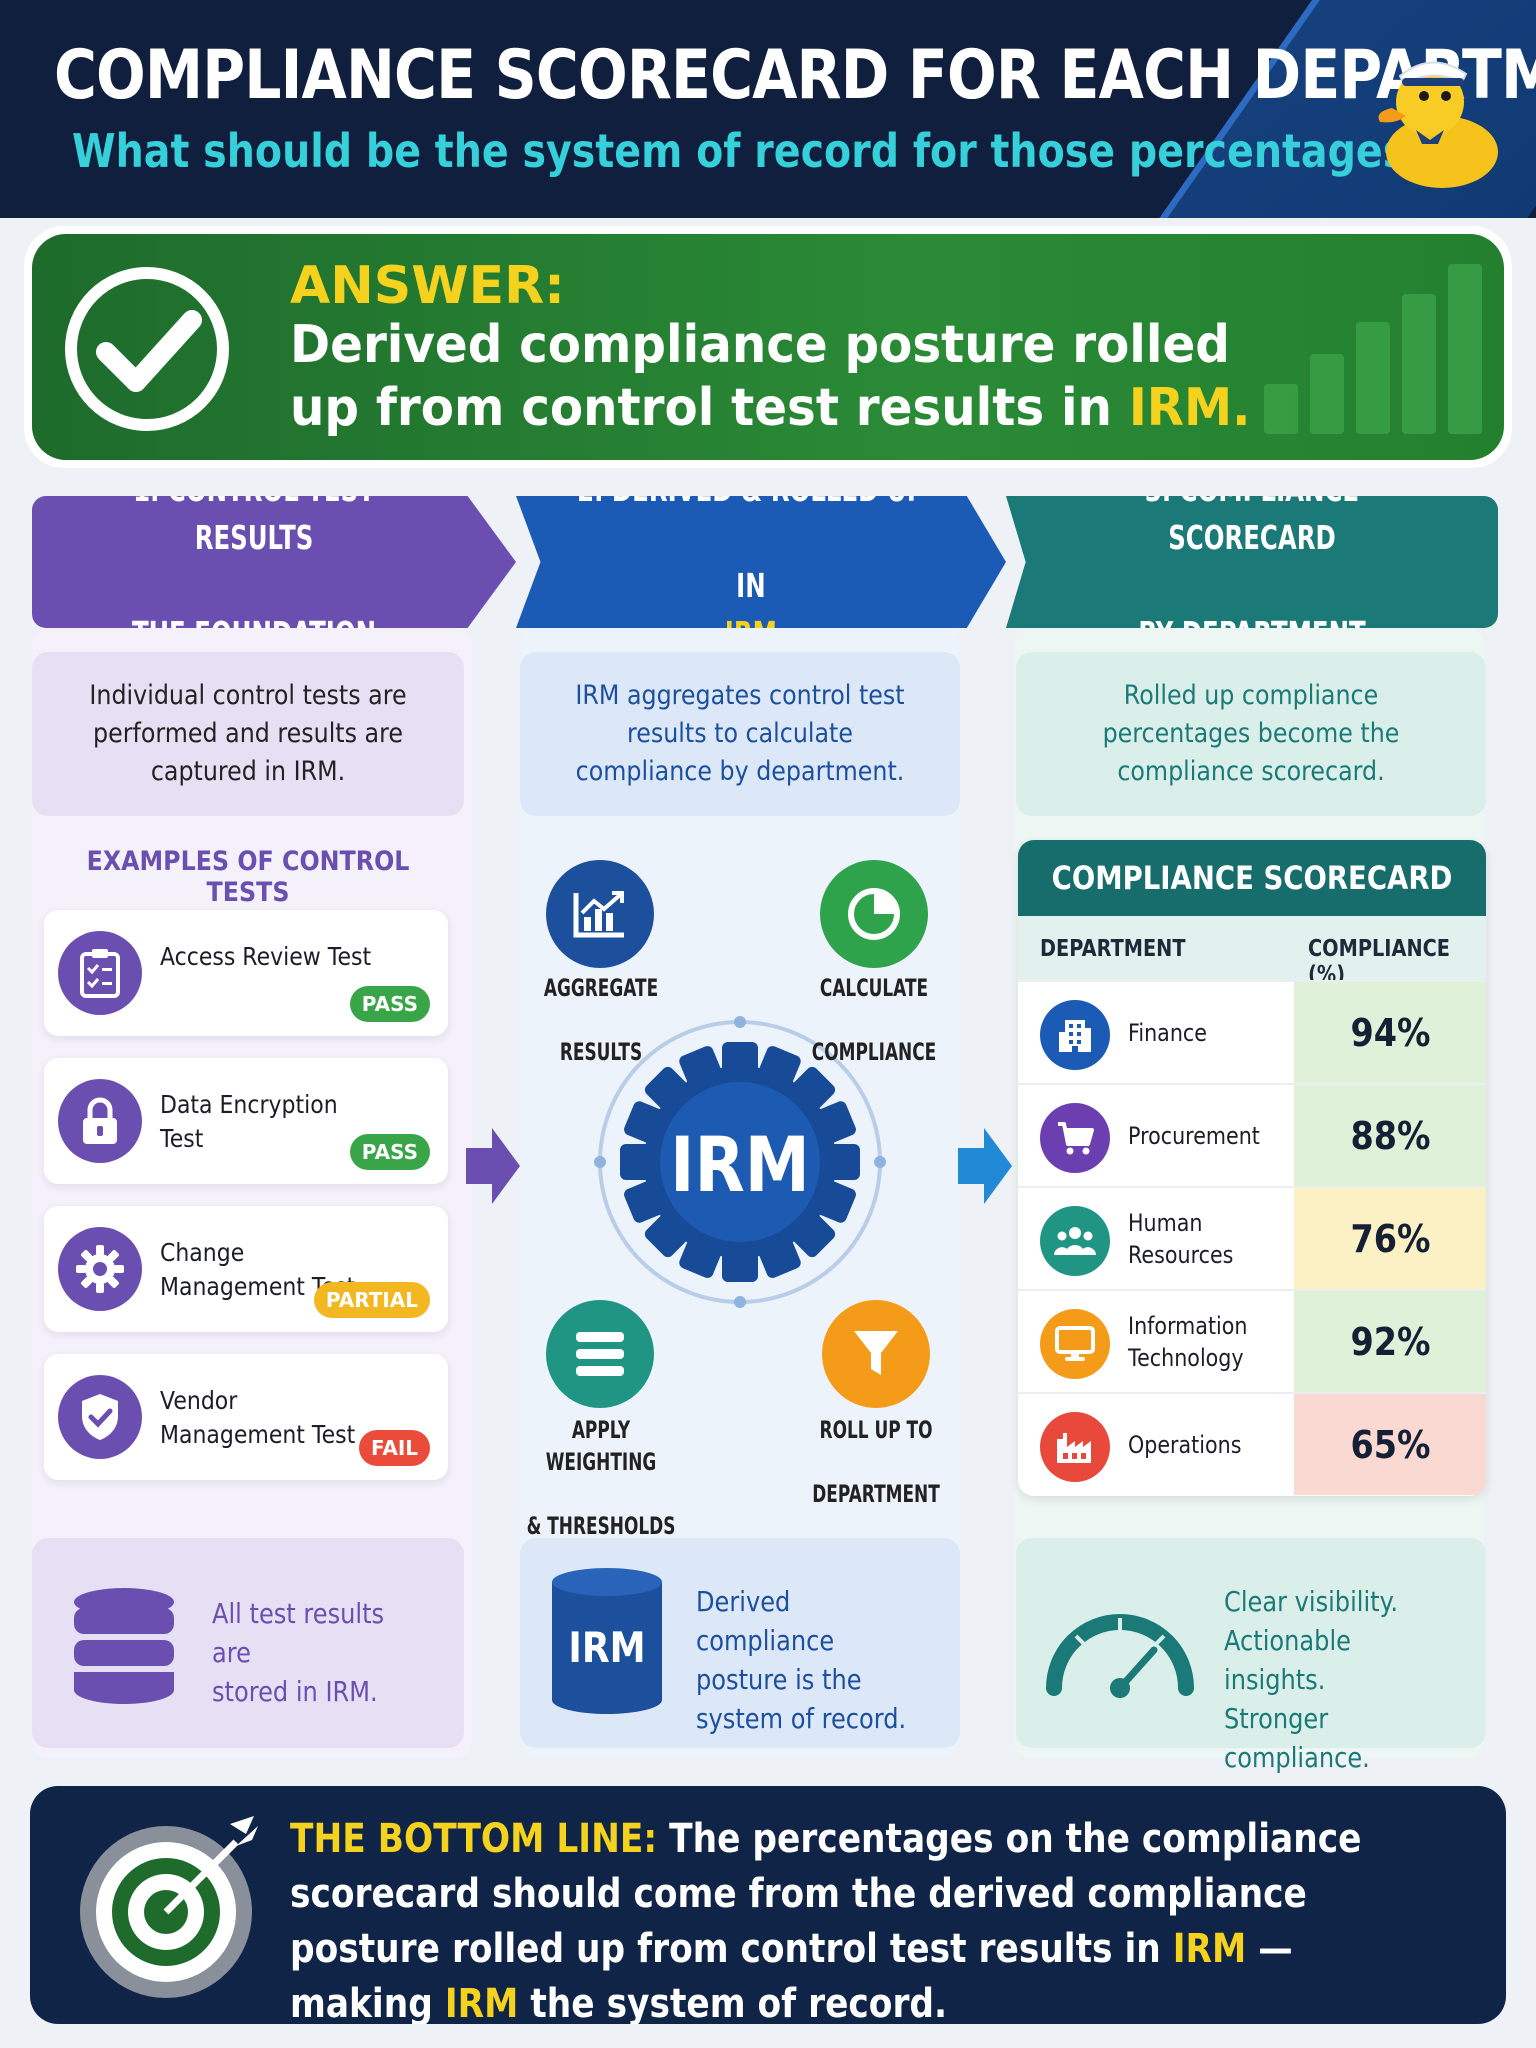 This screenshot has height=2048, width=1536. I want to click on department-name: Operations, so click(1185, 1444).